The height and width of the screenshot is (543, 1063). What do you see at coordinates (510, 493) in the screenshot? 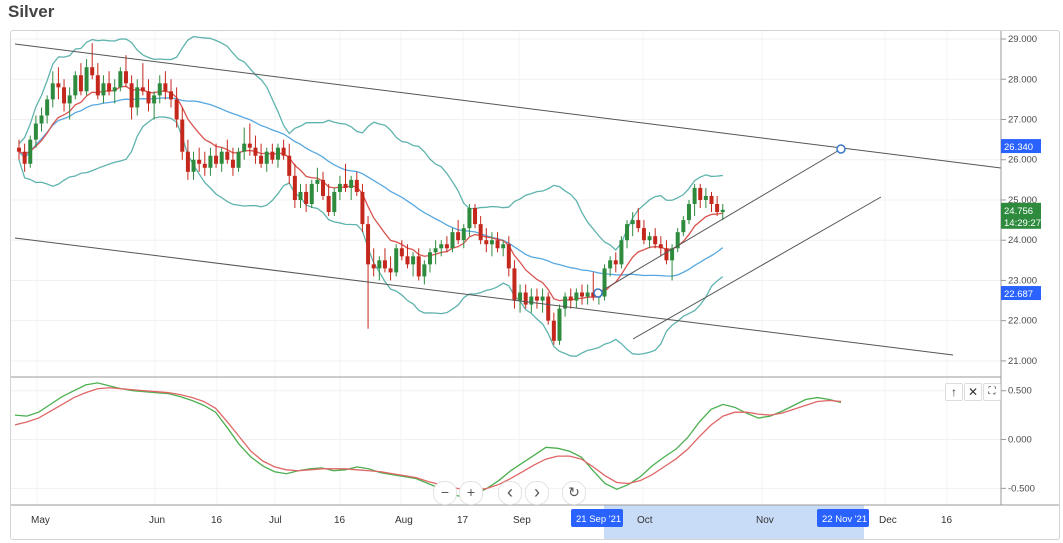
I see `chevron-left-icon: ‹` at bounding box center [510, 493].